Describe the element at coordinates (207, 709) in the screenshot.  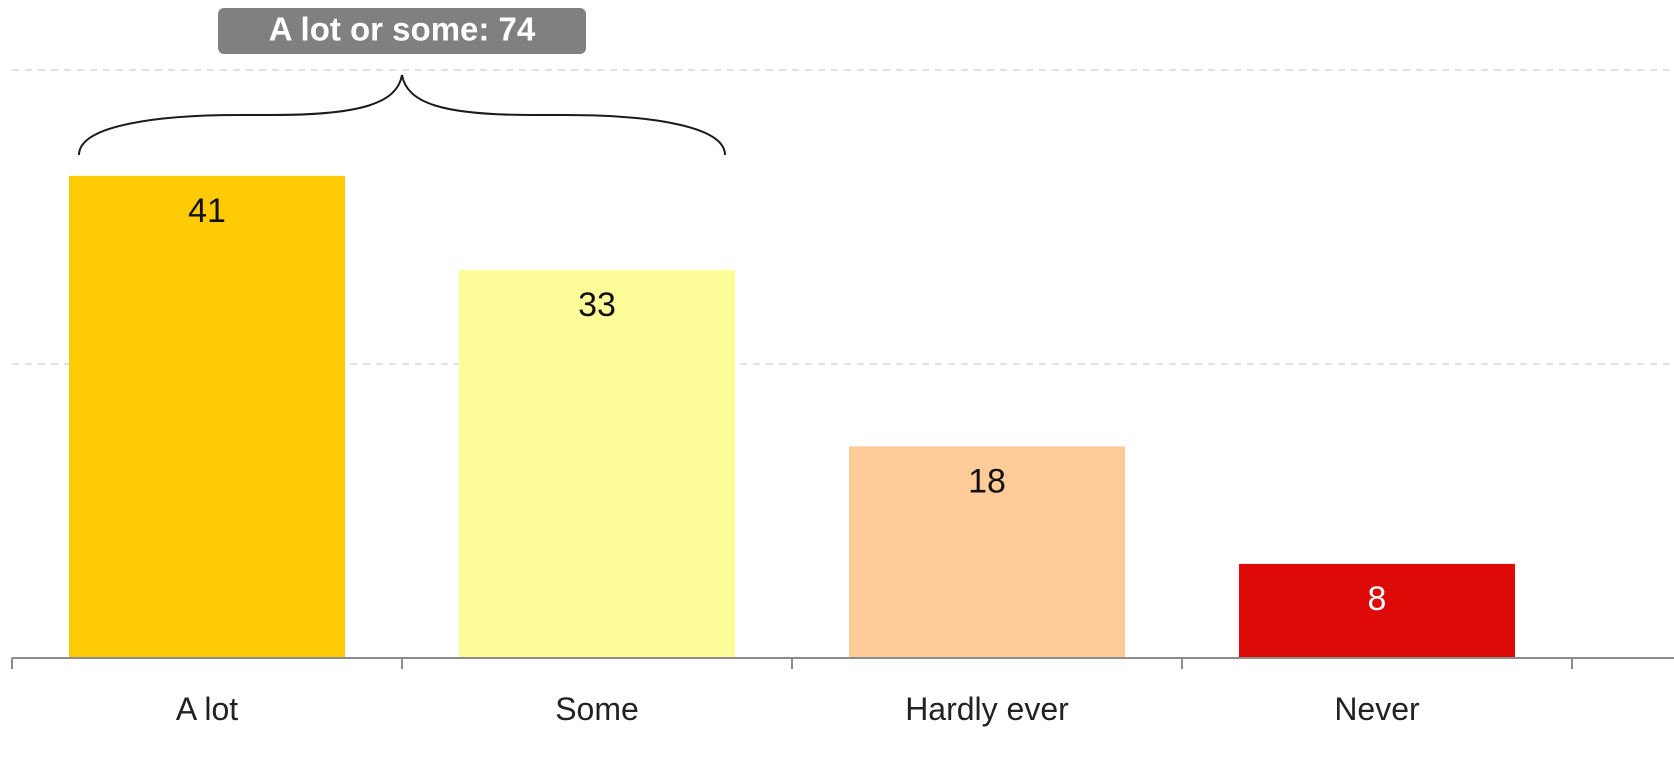
I see `category-label: A lot` at that location.